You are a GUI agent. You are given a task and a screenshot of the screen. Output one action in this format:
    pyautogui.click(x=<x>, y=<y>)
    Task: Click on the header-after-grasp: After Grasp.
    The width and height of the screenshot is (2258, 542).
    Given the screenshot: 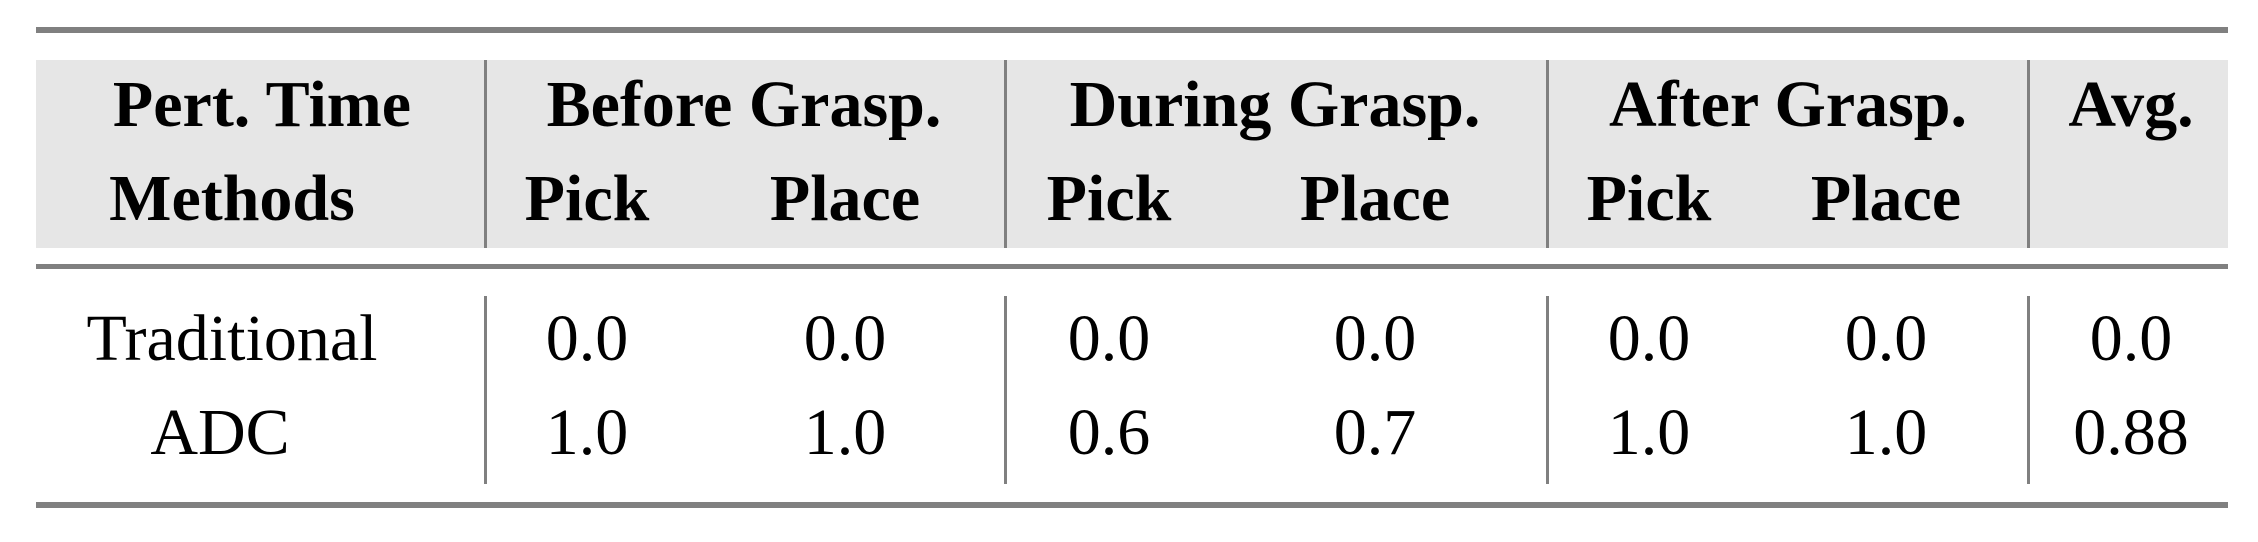 What is the action you would take?
    pyautogui.click(x=1788, y=104)
    